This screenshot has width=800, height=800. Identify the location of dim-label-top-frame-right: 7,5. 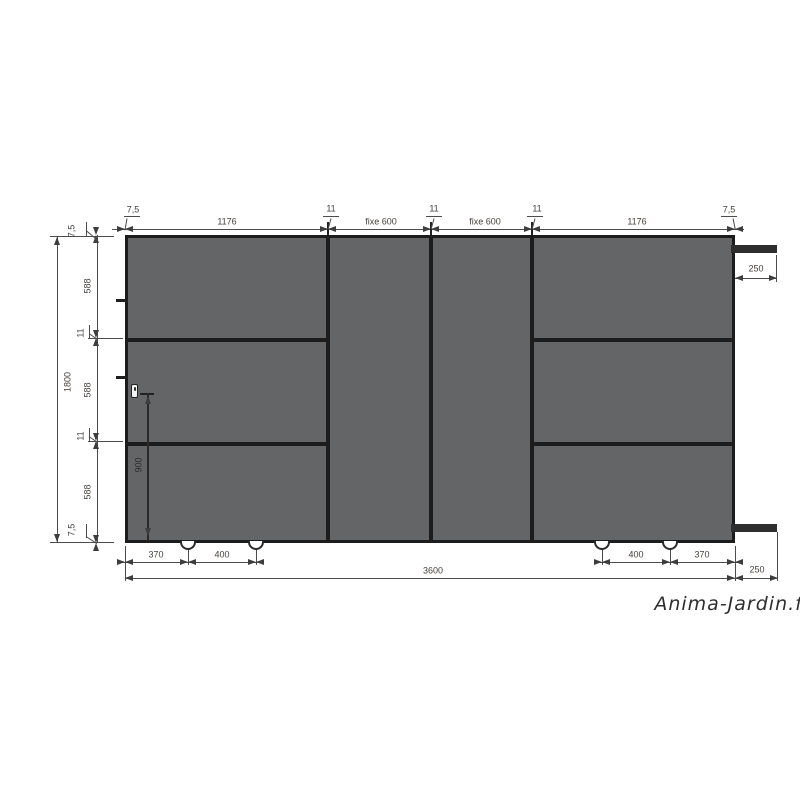
(729, 209).